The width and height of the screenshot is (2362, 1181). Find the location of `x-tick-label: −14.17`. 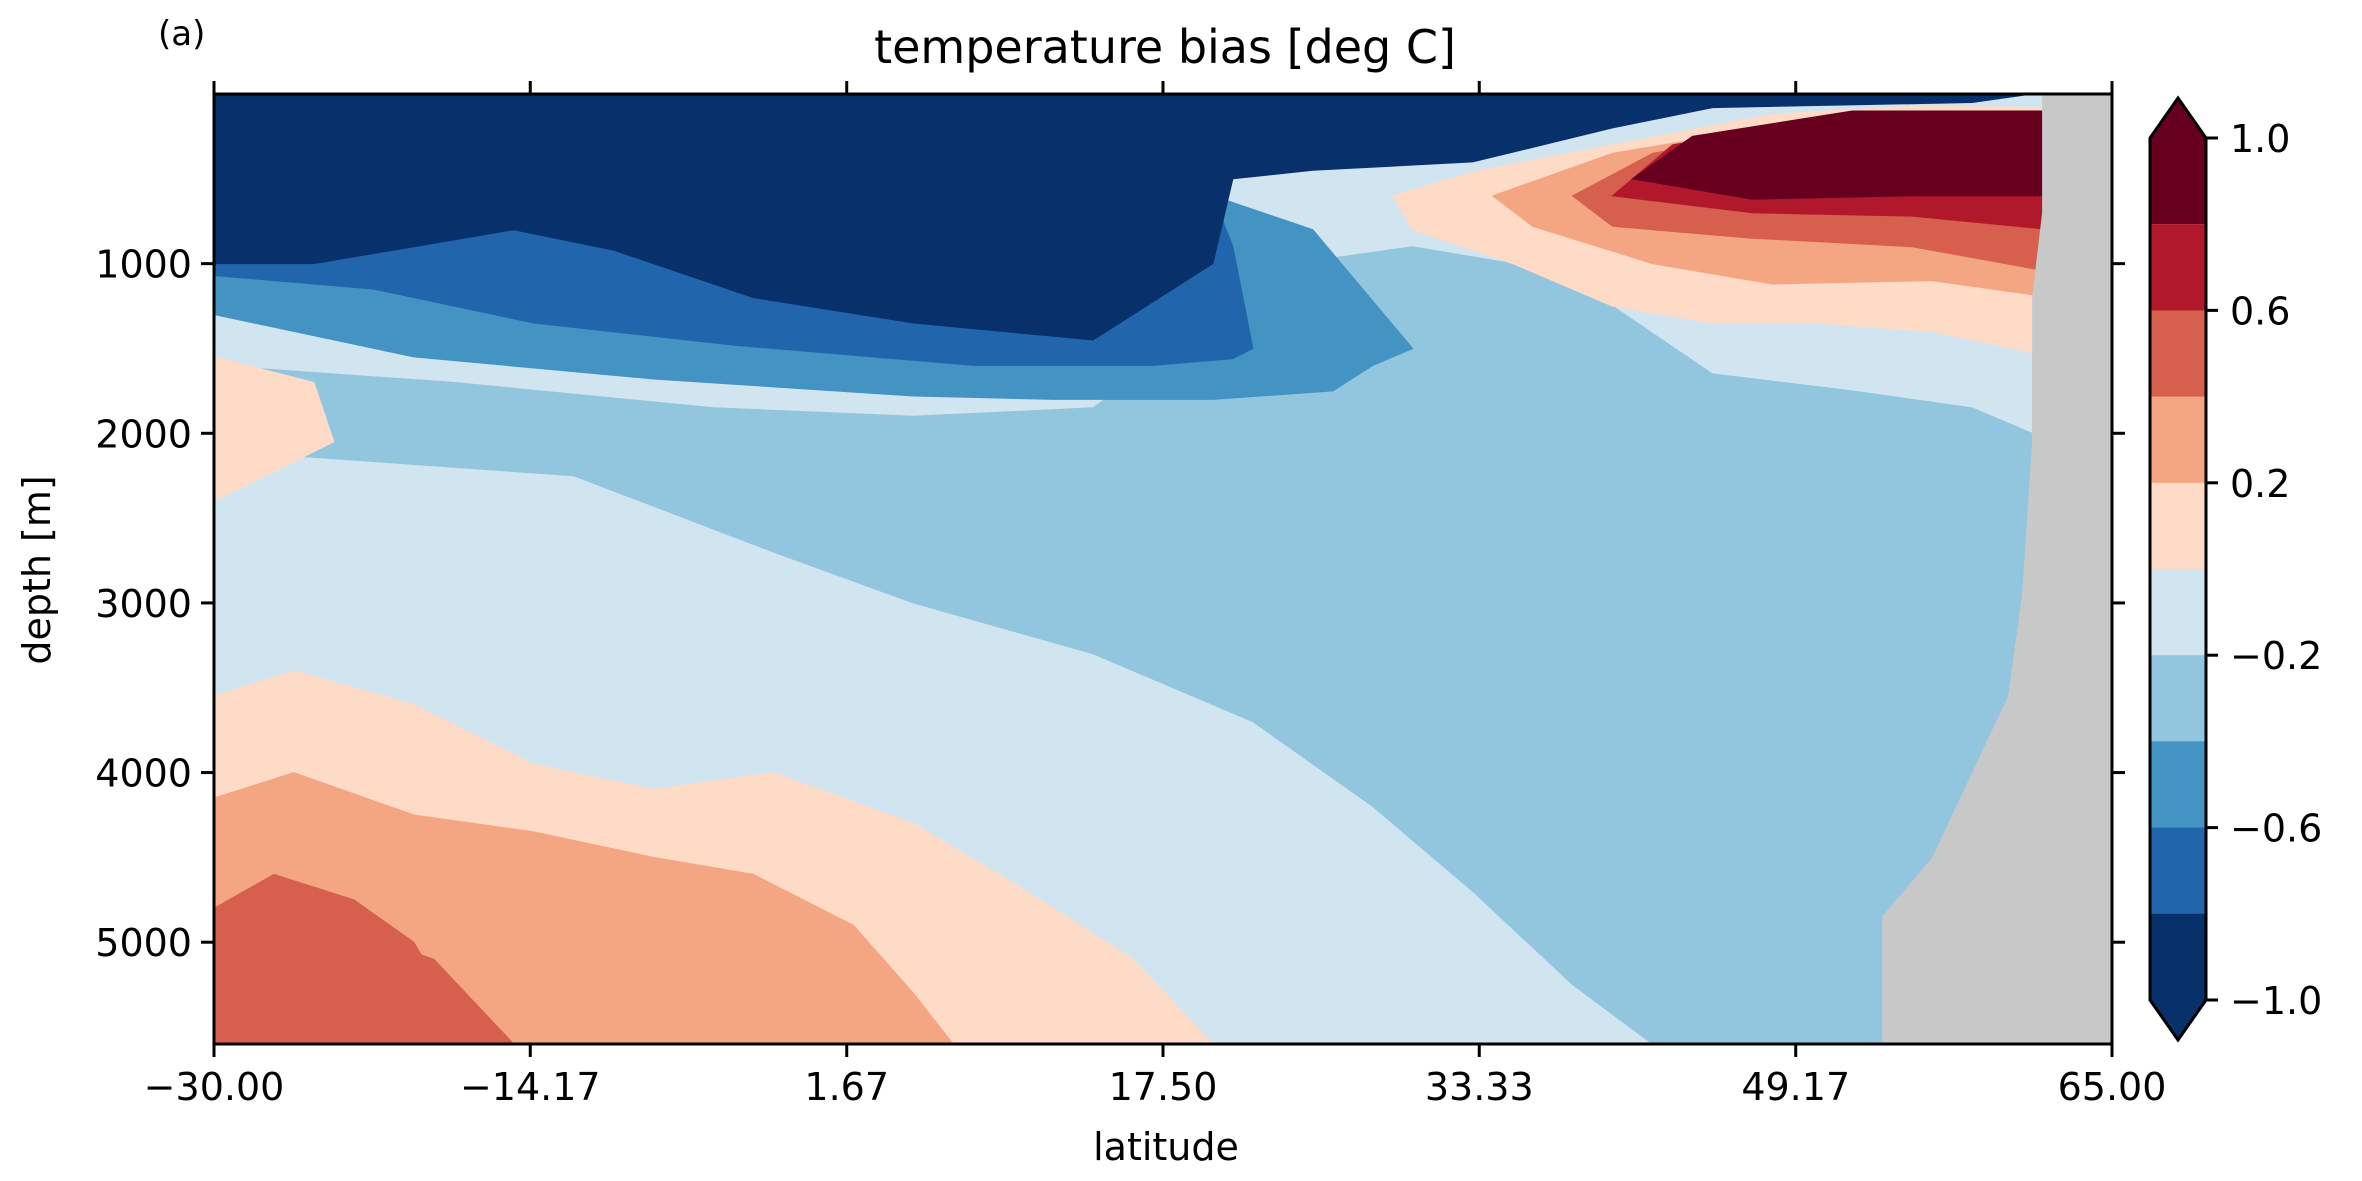

x-tick-label: −14.17 is located at coordinates (530, 1087).